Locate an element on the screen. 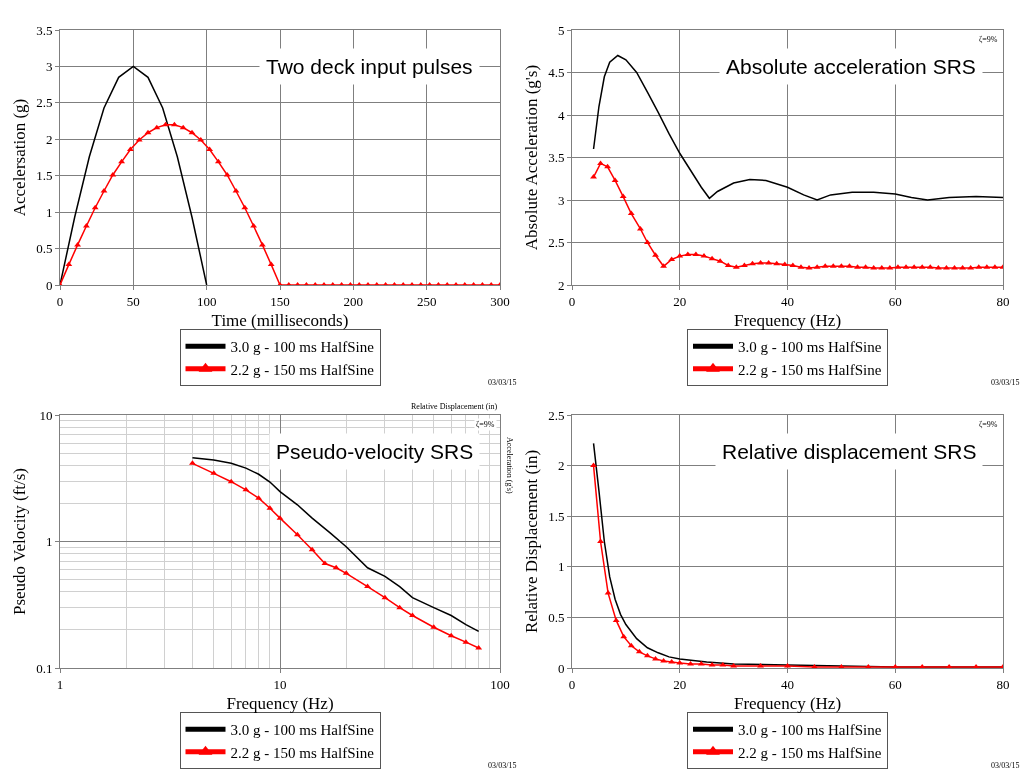 This screenshot has width=1023, height=776. x-tick-label: 300 is located at coordinates (500, 301).